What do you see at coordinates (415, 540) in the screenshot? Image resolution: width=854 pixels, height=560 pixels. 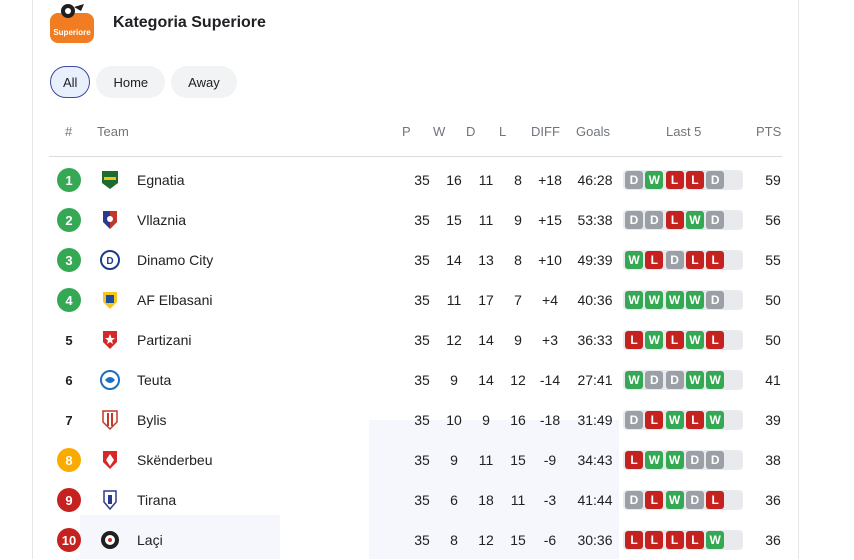 I see `table-row: 10 Laçi 35 8 12 15 -6 30:36 36 L L L L W` at bounding box center [415, 540].